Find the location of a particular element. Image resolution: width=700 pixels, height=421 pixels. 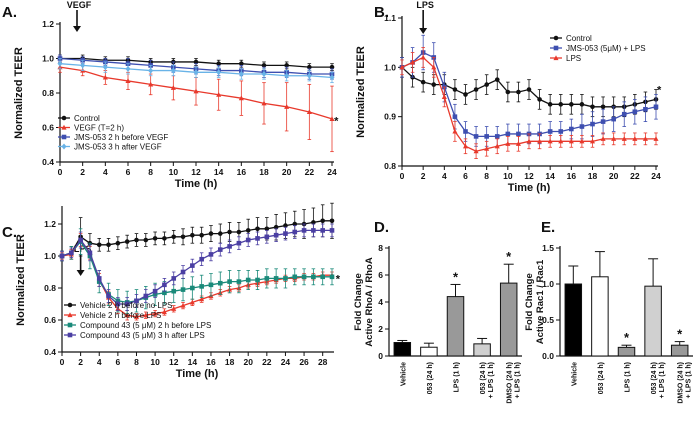

x-category-label: DMSO (24 h) is located at coordinates (510, 383).